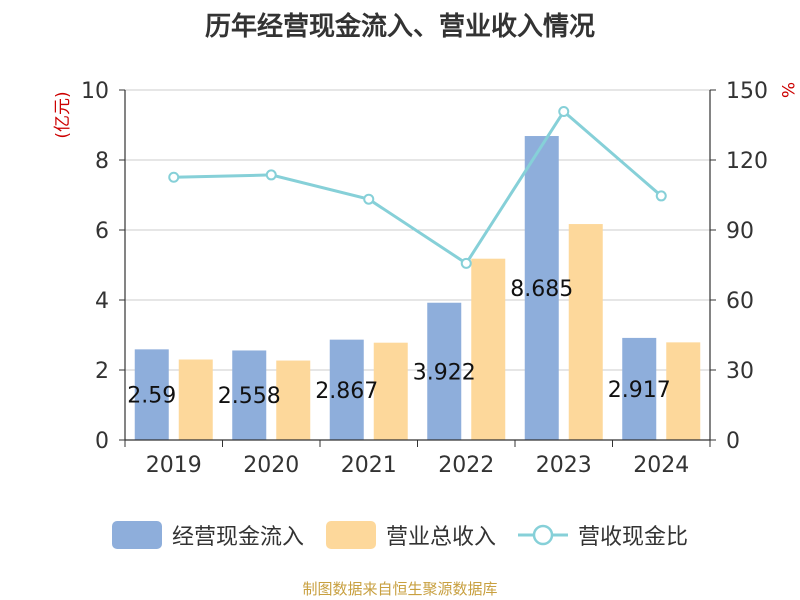  I want to click on legend-label-cash-inflow: 经营现金流入, so click(237, 537).